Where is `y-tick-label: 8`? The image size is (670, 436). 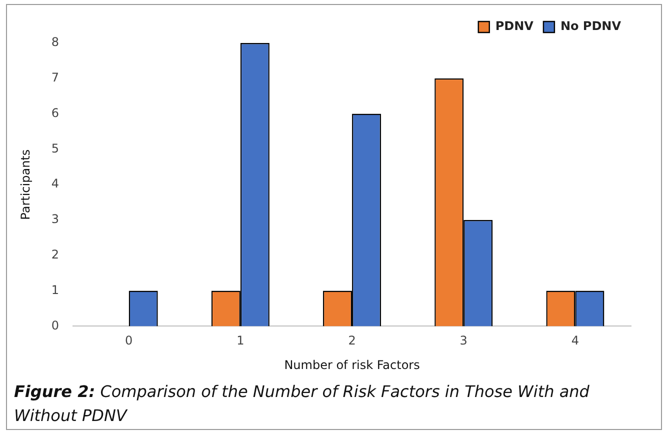
y-tick-label: 8 is located at coordinates (55, 42).